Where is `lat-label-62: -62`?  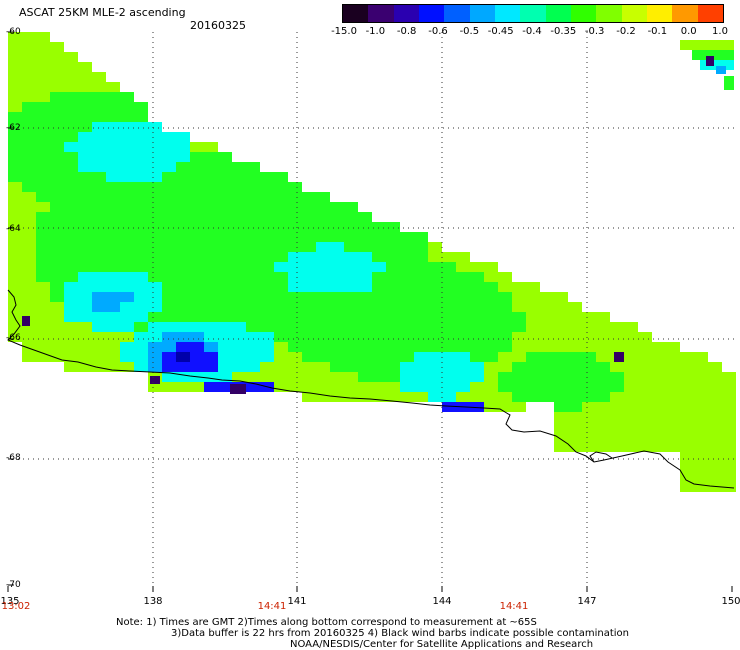 lat-label-62: -62 is located at coordinates (13, 128).